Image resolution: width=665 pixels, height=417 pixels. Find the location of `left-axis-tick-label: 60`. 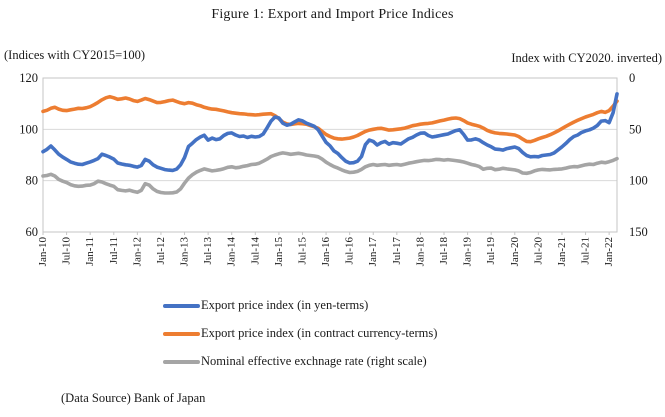

left-axis-tick-label: 60 is located at coordinates (32, 232).